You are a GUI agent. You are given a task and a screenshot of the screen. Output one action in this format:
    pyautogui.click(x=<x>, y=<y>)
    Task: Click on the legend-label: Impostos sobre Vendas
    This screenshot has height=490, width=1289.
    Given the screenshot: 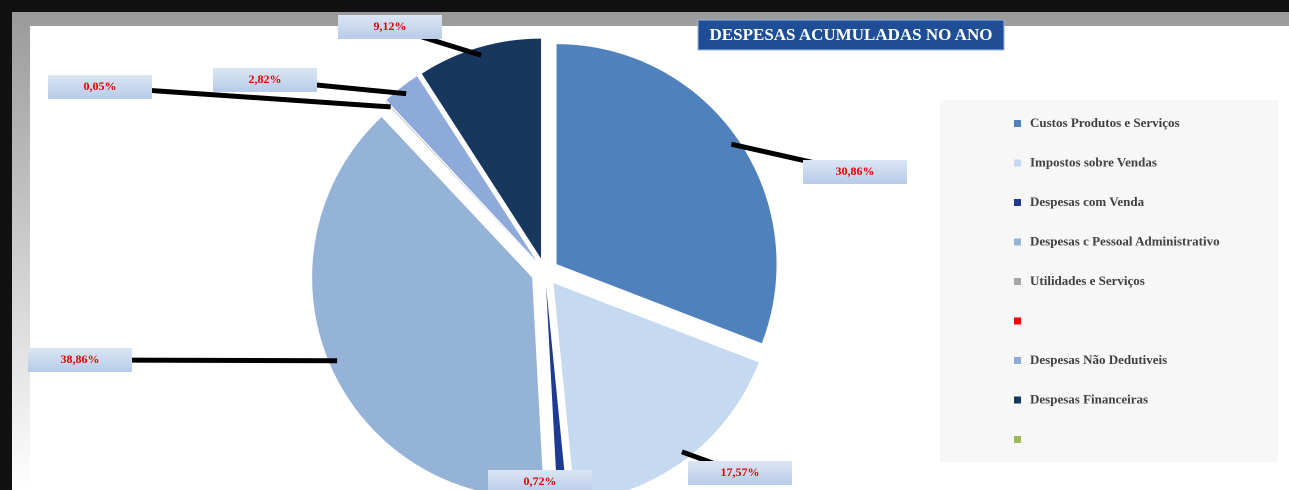 What is the action you would take?
    pyautogui.click(x=1093, y=161)
    